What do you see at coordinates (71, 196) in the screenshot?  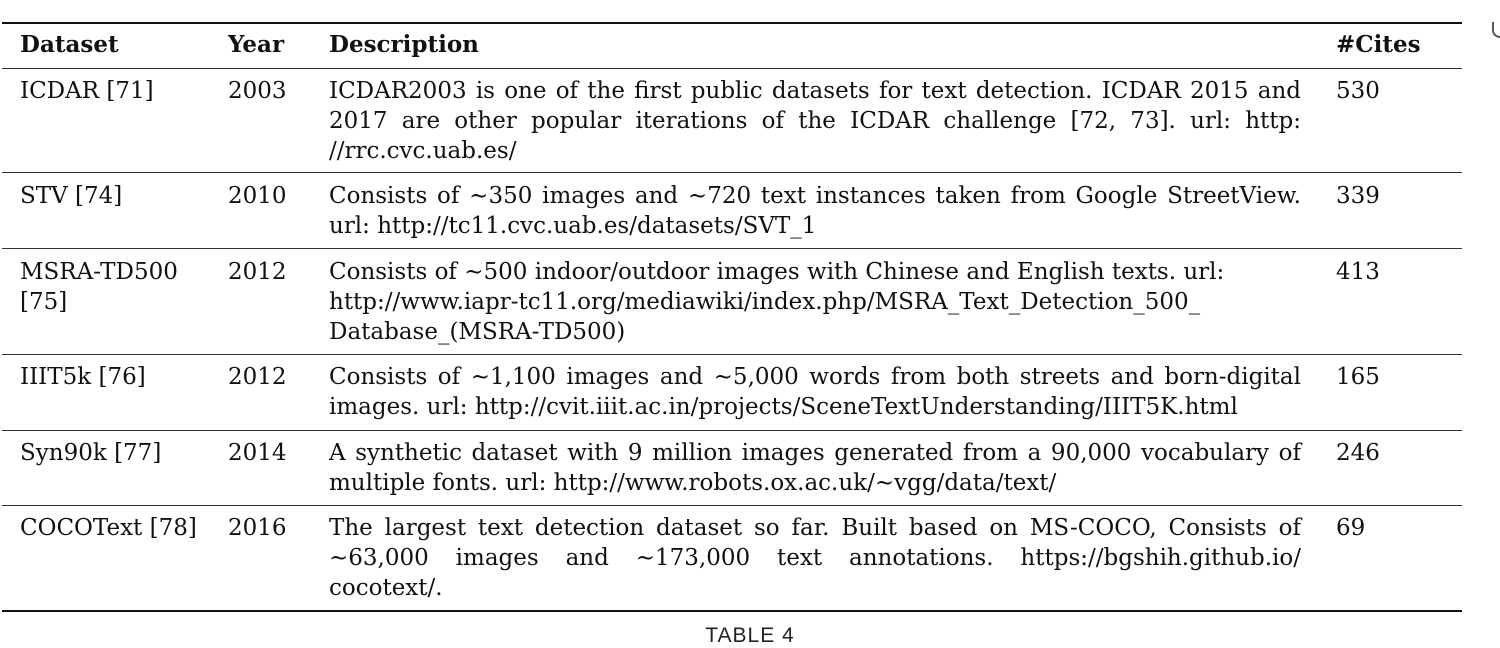 I see `row-dataset: STV [74]` at bounding box center [71, 196].